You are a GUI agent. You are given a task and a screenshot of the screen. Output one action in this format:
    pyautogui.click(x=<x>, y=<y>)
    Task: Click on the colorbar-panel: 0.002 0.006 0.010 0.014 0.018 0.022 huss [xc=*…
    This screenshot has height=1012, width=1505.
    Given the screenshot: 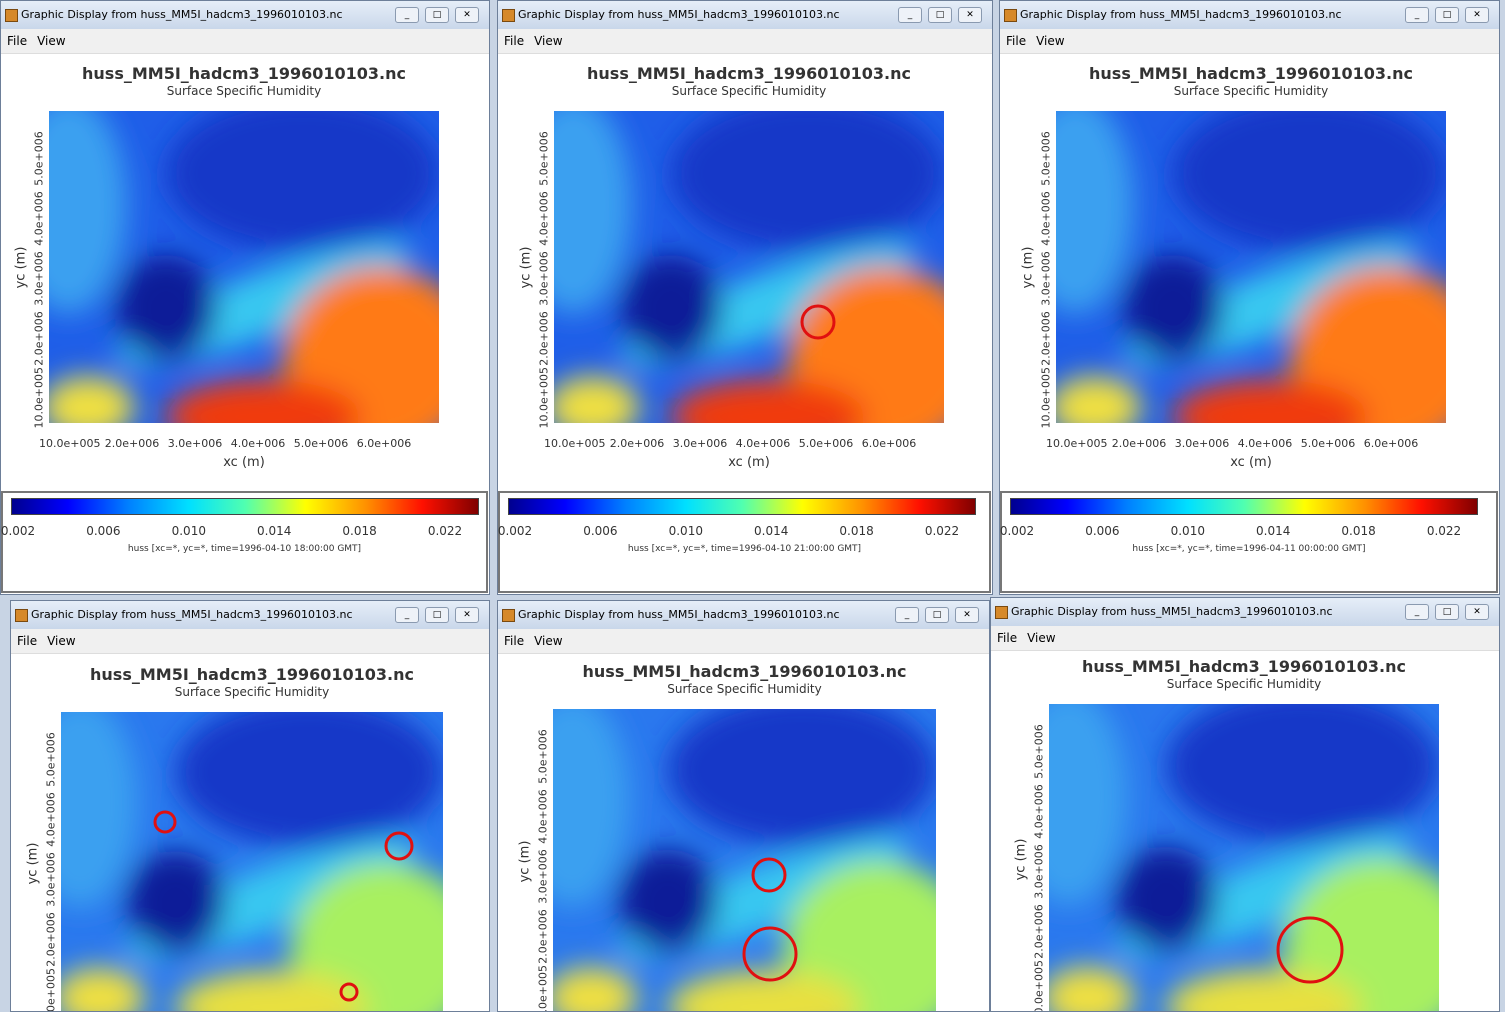 What is the action you would take?
    pyautogui.click(x=244, y=542)
    